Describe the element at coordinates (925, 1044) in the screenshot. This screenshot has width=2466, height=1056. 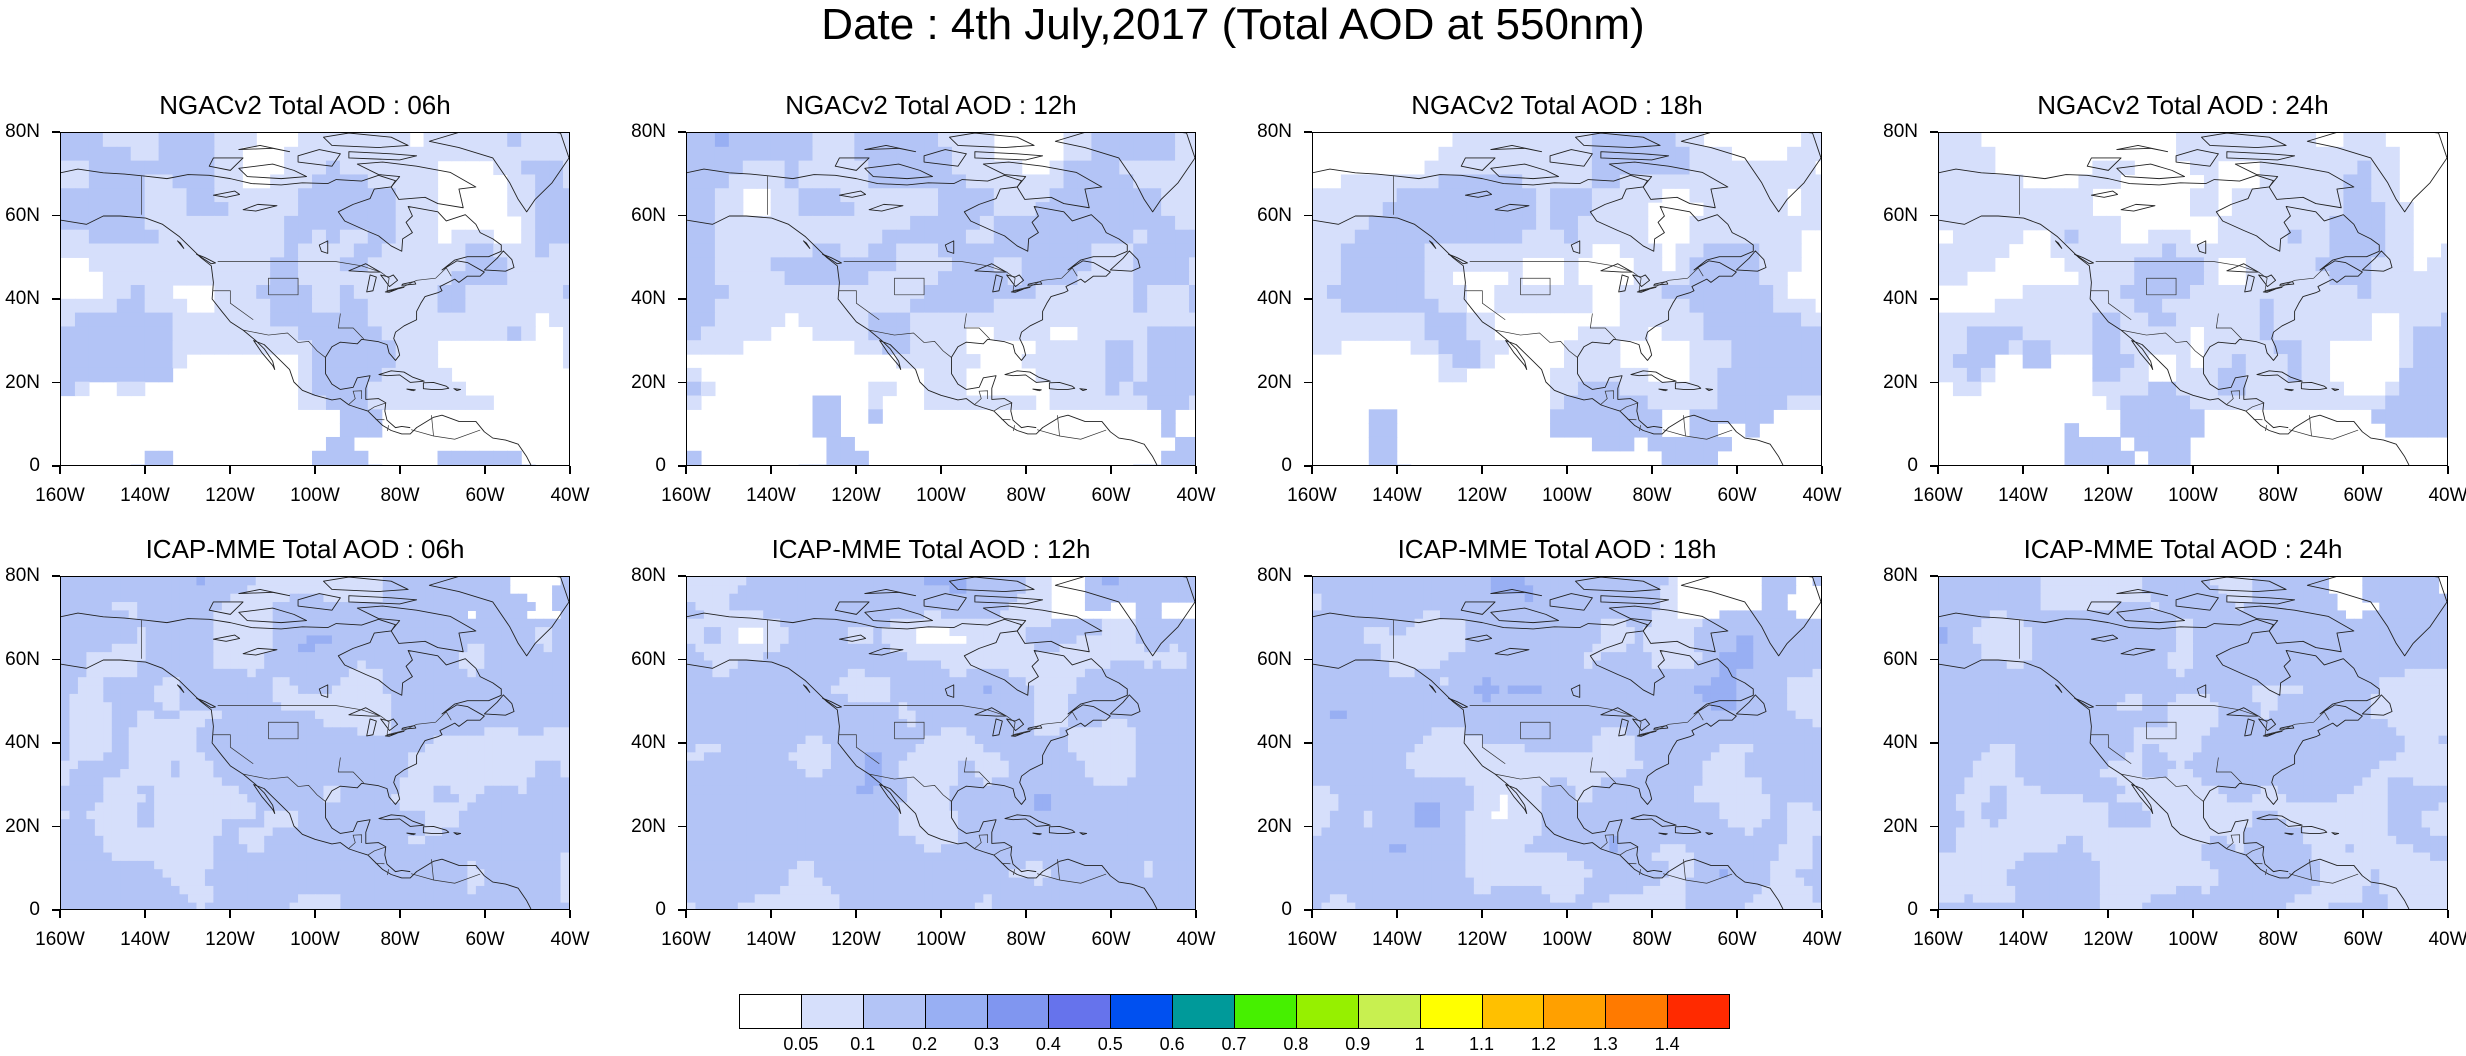
I see `colorbar-tick-label: 0.2` at that location.